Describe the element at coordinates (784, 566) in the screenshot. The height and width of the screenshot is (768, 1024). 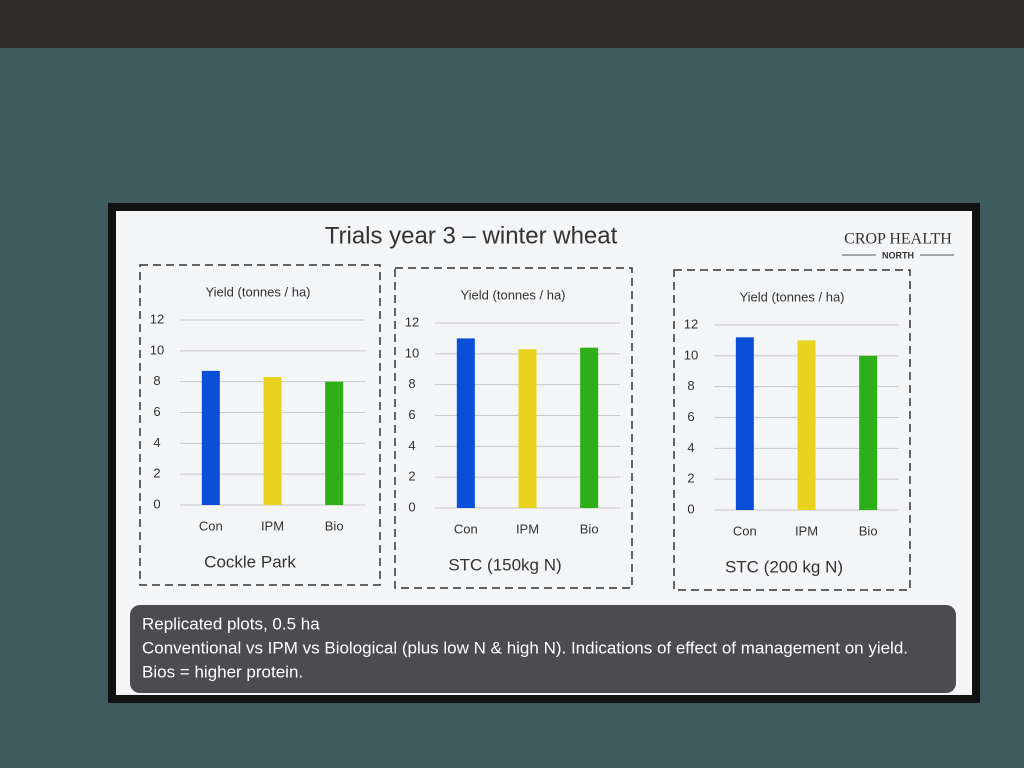
I see `chart-title: STC (200 kg N)` at that location.